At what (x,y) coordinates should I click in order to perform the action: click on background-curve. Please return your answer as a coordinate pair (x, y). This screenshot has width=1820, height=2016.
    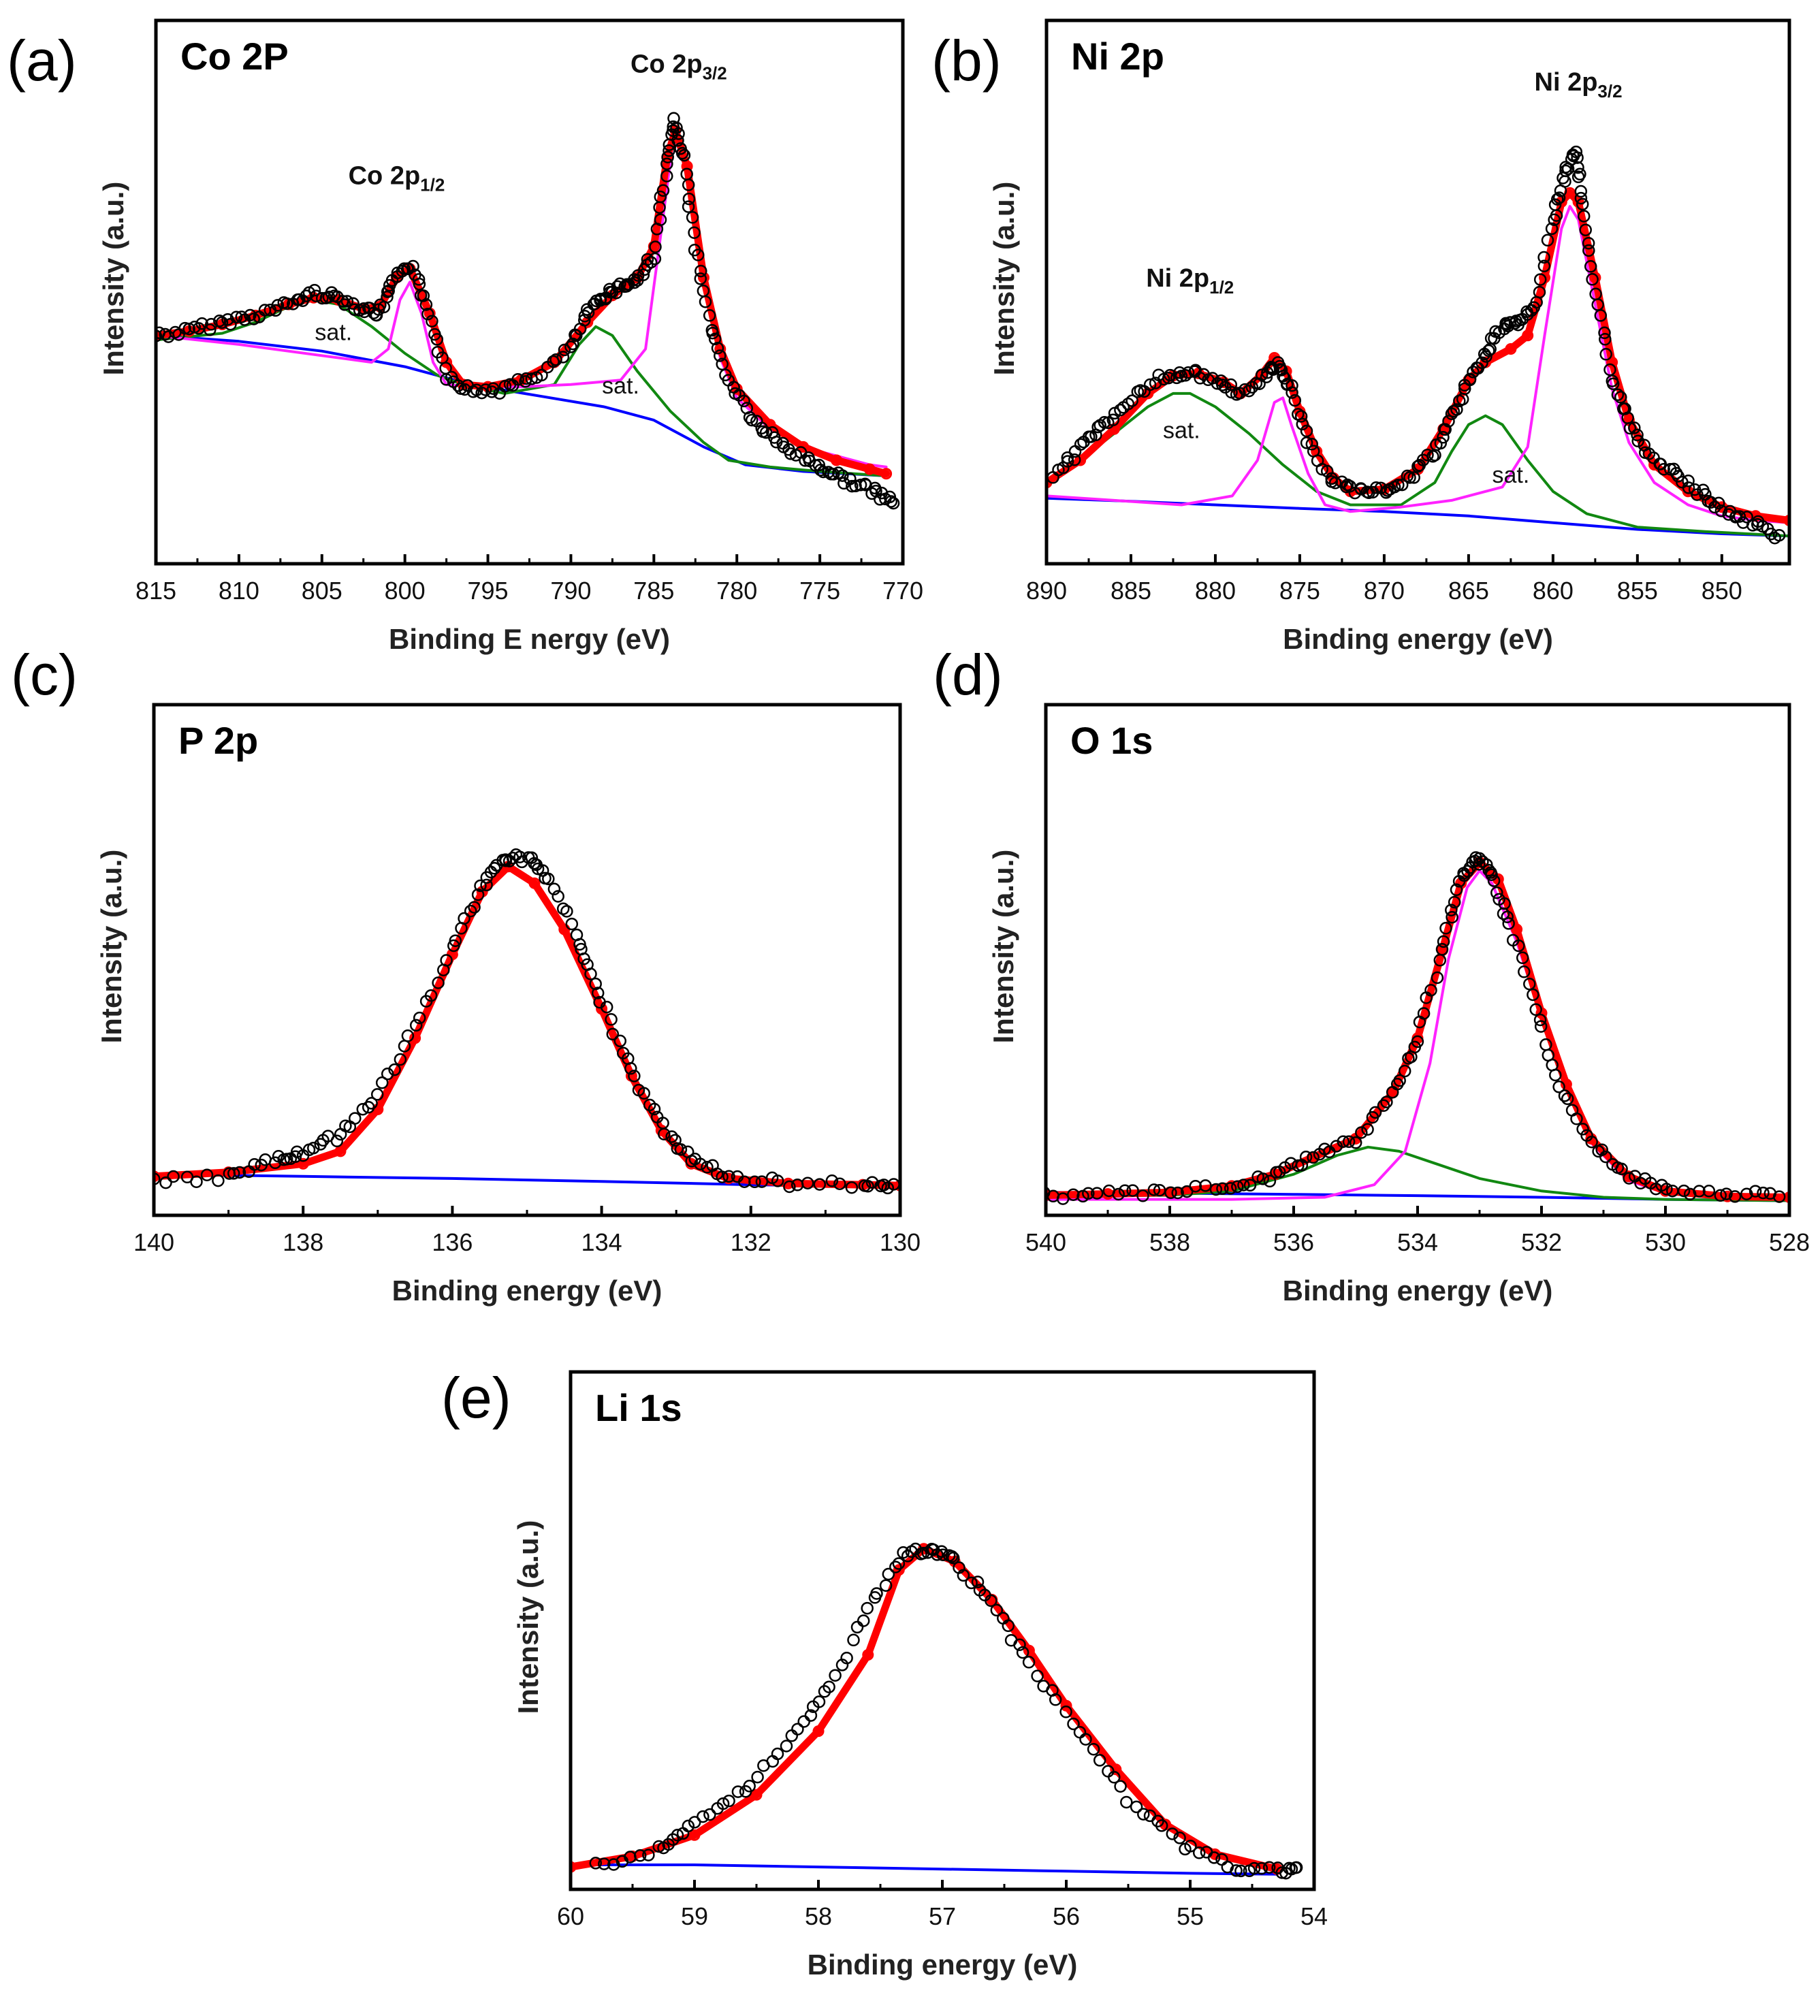
    Looking at the image, I should click on (925, 1869).